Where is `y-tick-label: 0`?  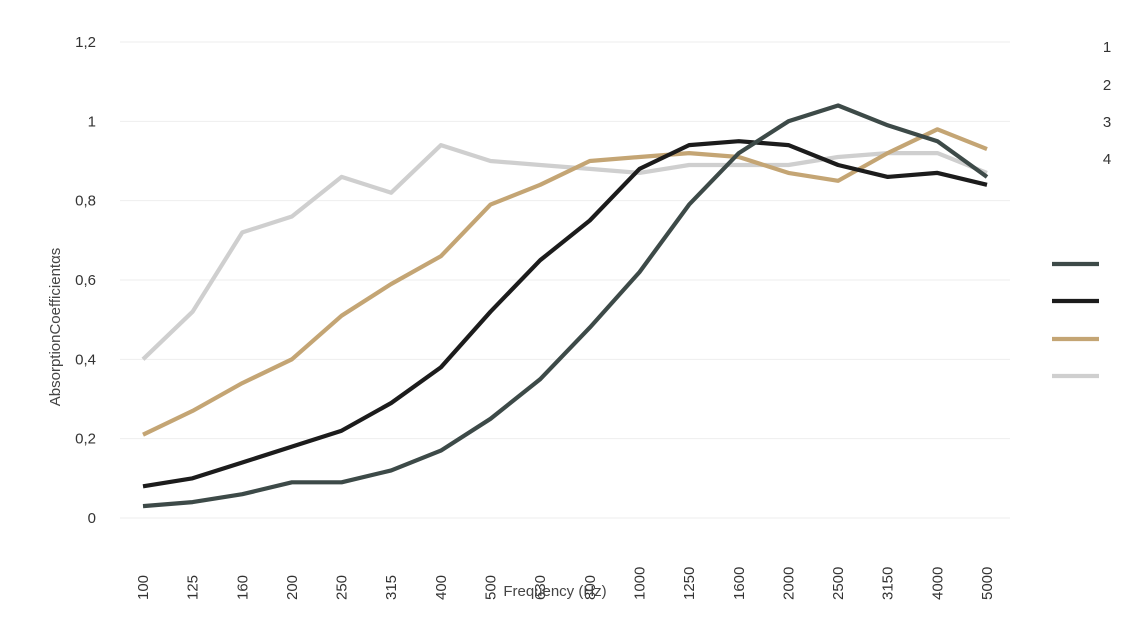
y-tick-label: 0 is located at coordinates (92, 518).